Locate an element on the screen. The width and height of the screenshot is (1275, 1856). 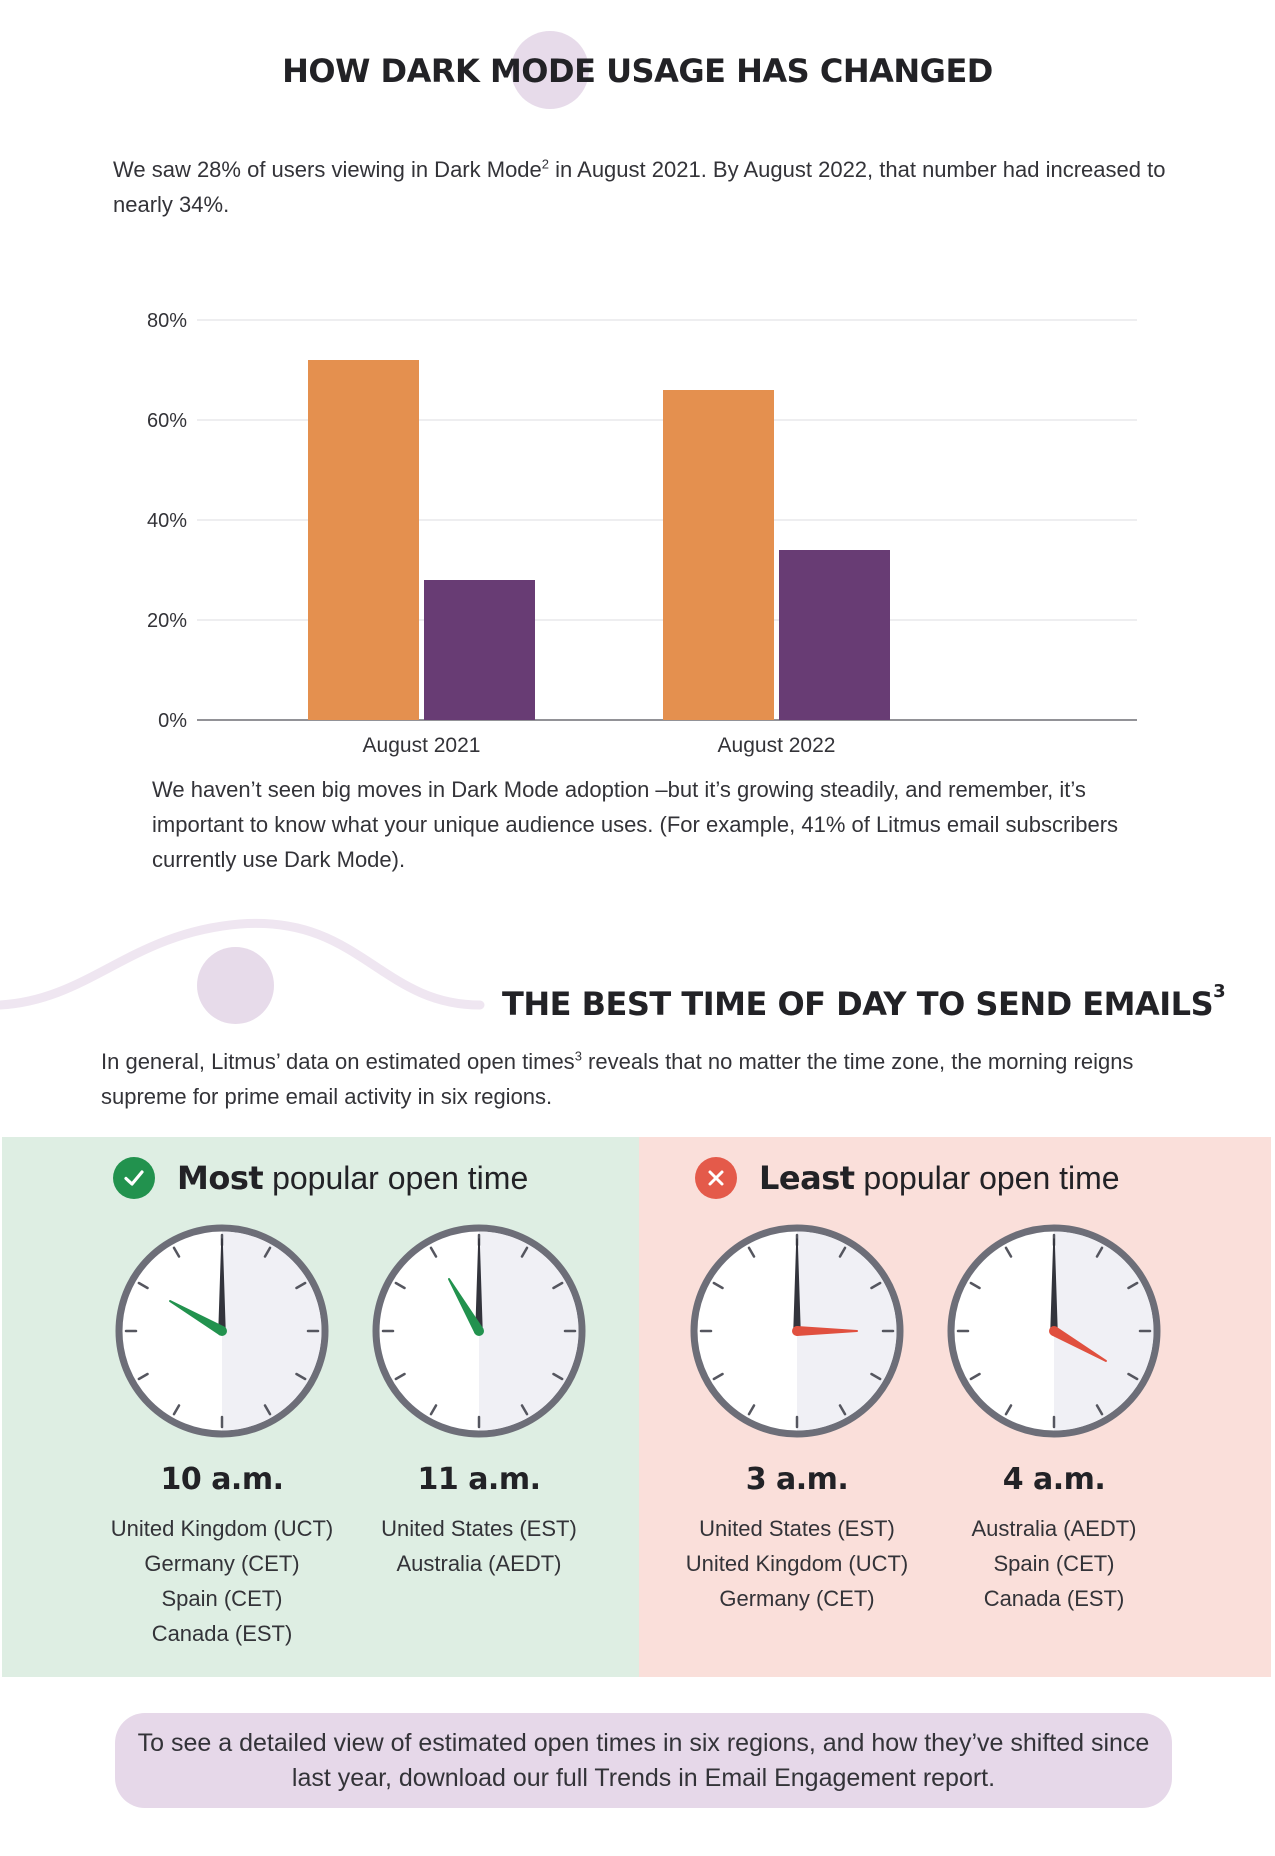
decor-circle-top is located at coordinates (550, 70).